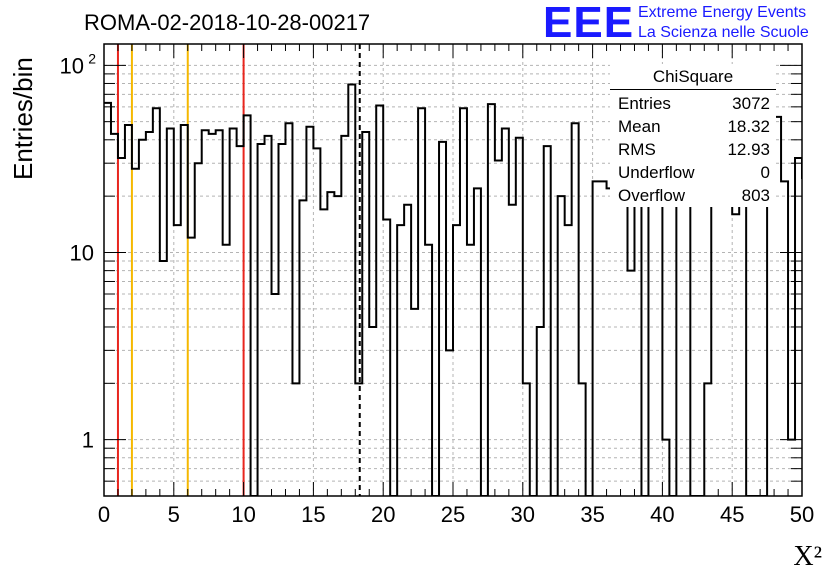  Describe the element at coordinates (694, 172) in the screenshot. I see `stats-row-underflow: Underflow 0` at that location.